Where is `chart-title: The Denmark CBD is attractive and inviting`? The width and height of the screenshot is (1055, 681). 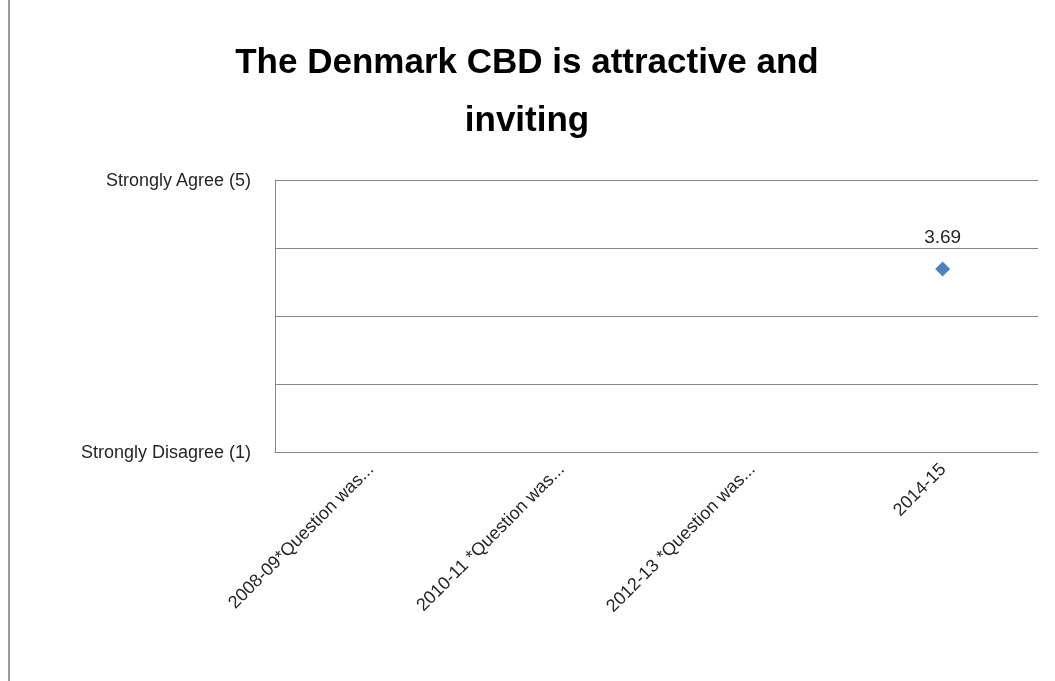 chart-title: The Denmark CBD is attractive and inviting is located at coordinates (527, 90).